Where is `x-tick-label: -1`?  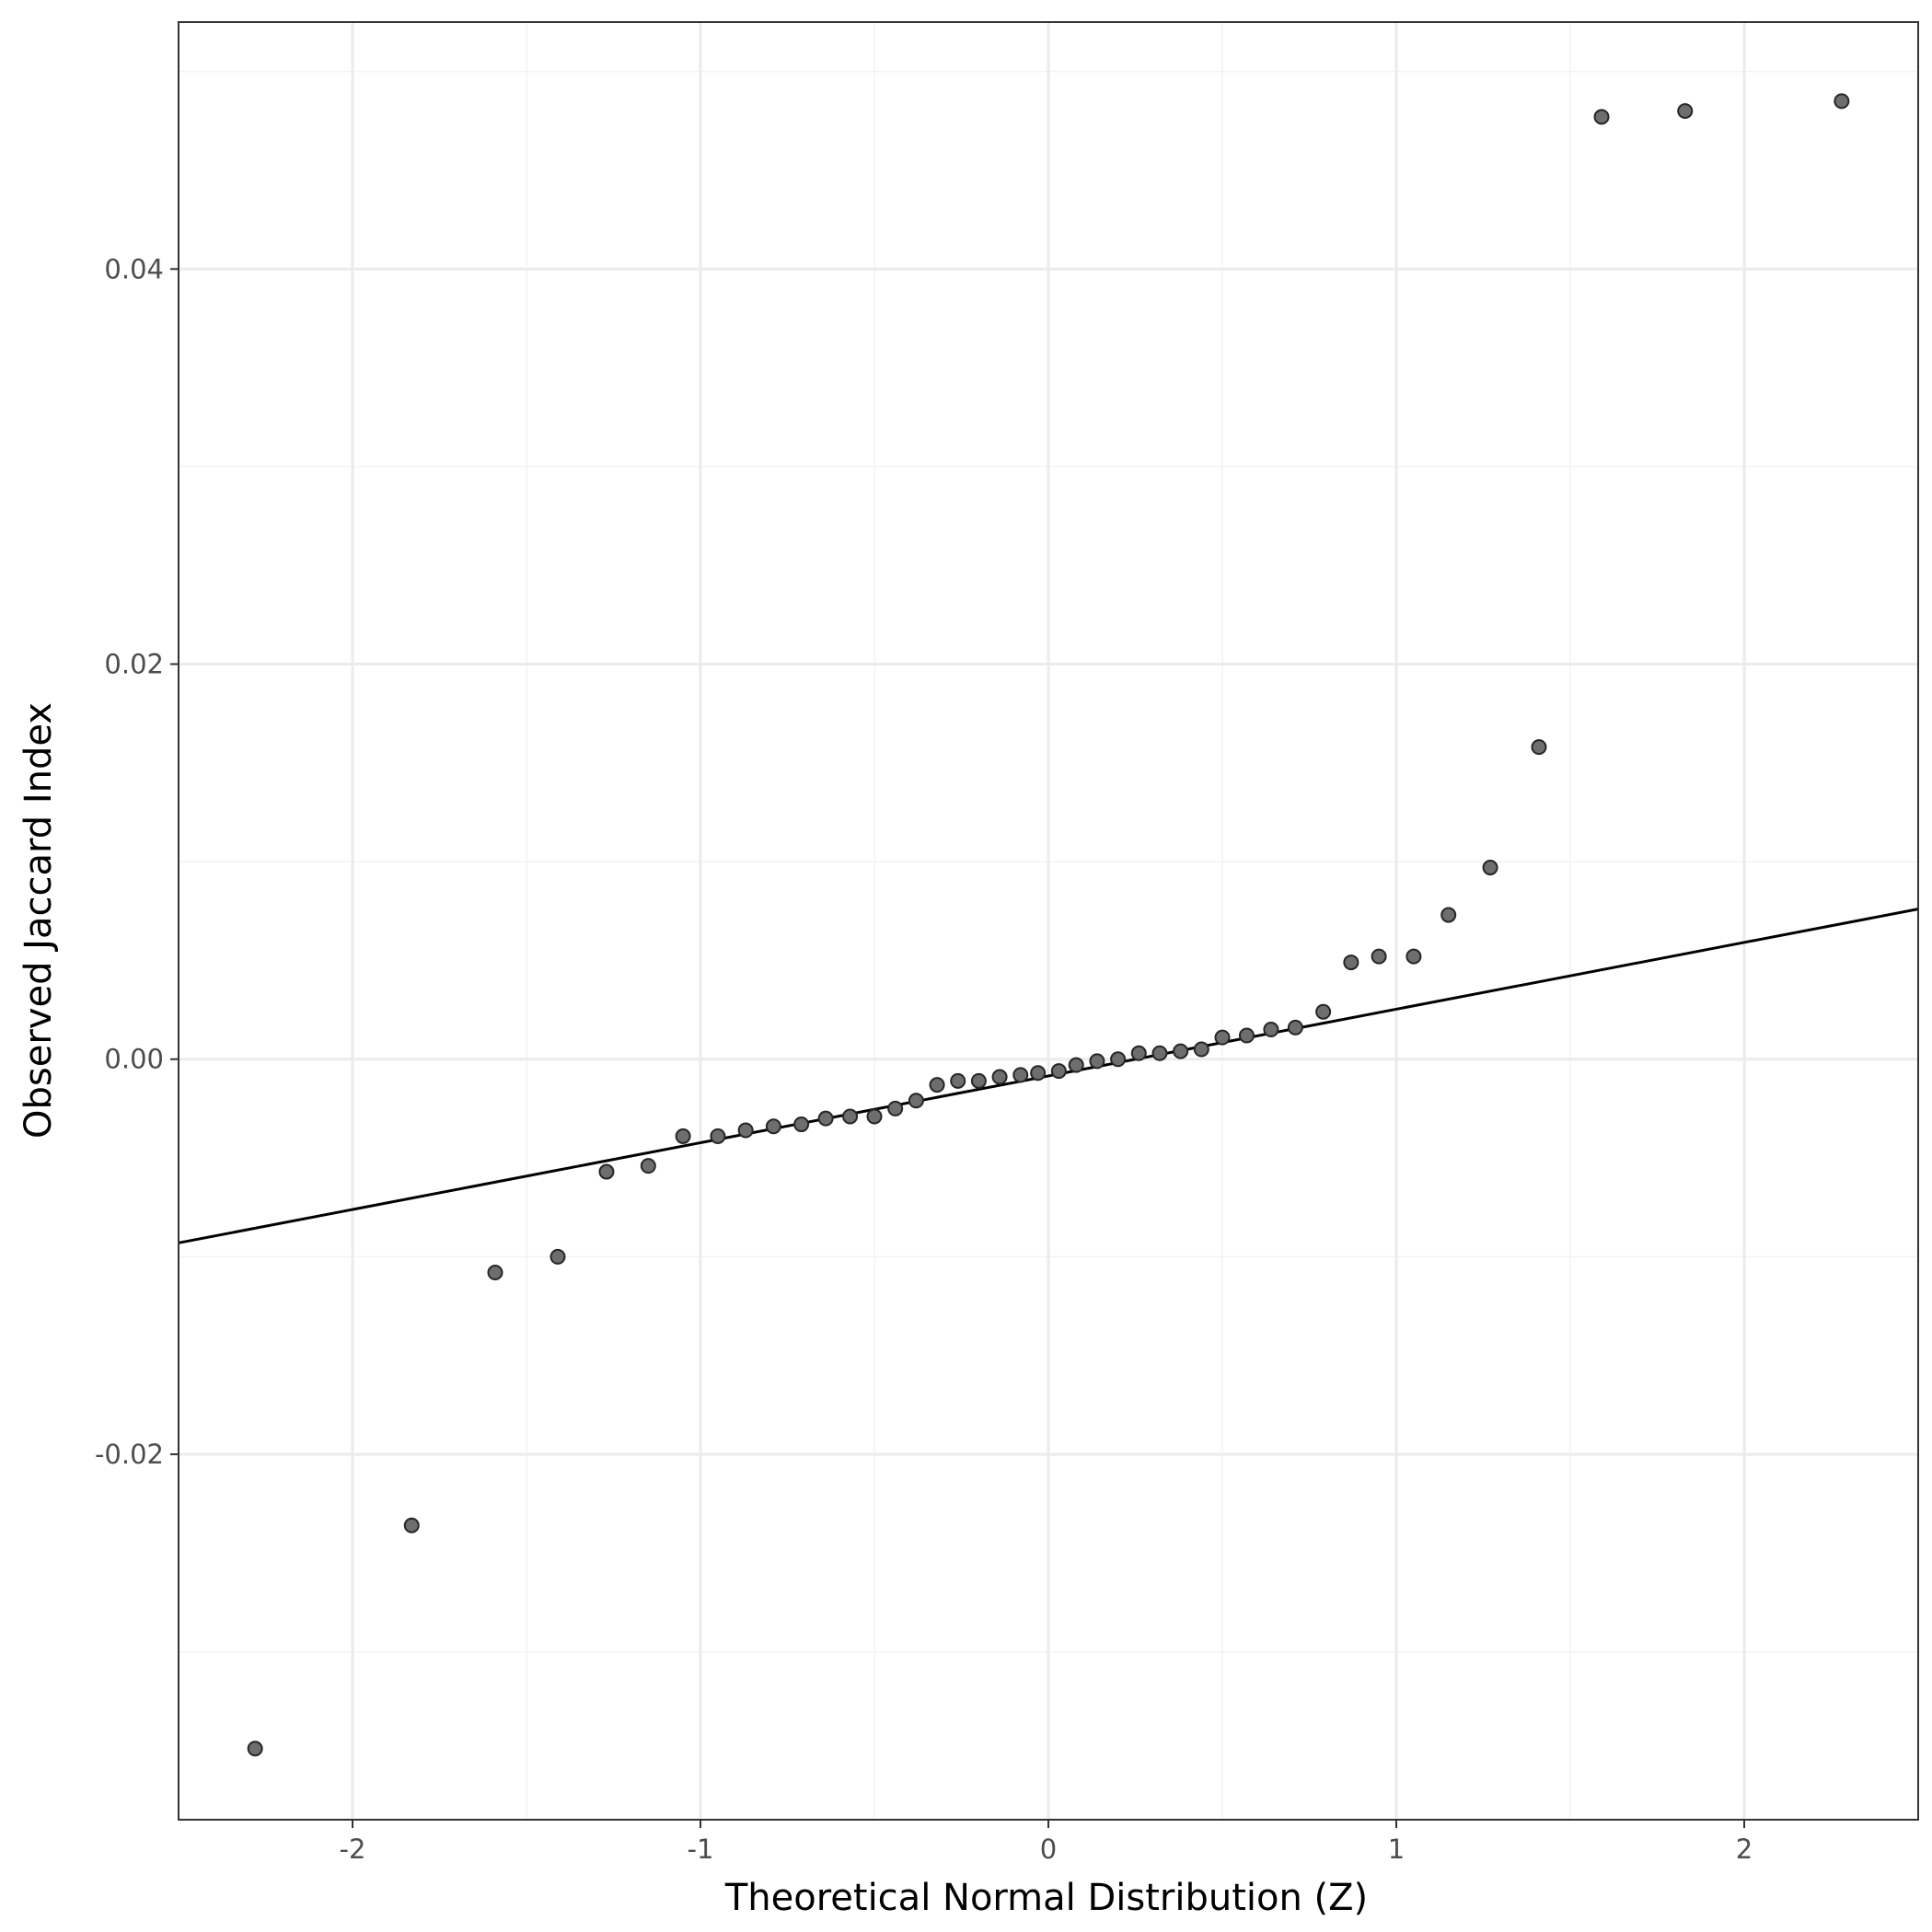
x-tick-label: -1 is located at coordinates (701, 1850).